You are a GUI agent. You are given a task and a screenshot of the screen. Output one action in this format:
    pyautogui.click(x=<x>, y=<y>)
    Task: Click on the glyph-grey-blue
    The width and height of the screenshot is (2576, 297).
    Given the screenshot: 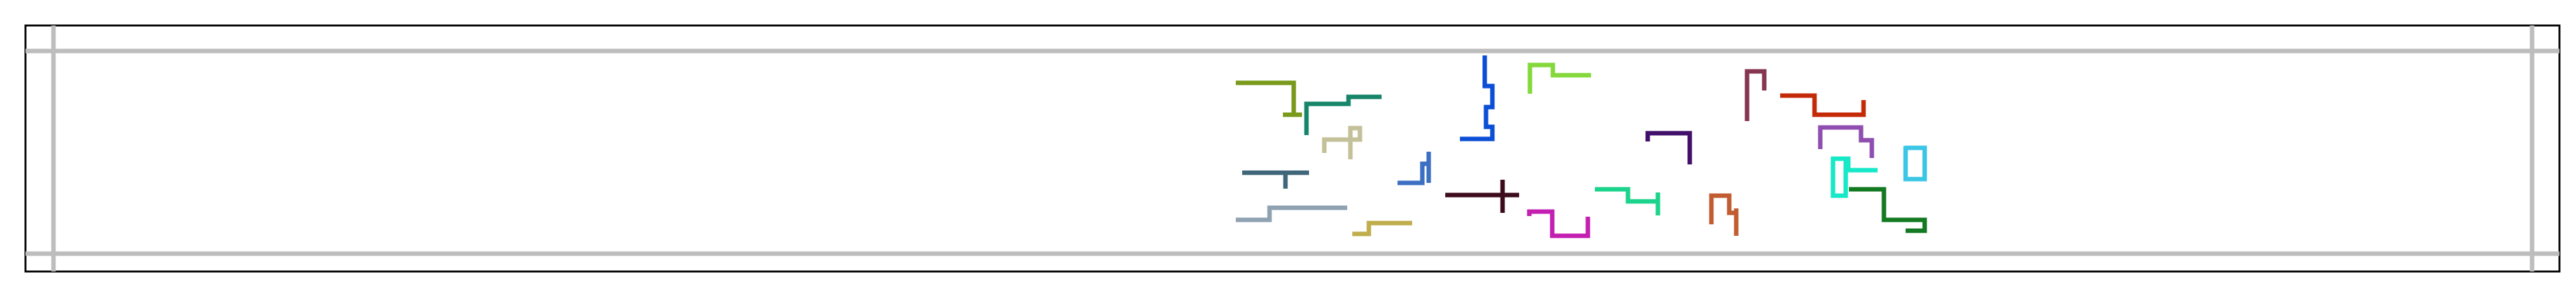 What is the action you would take?
    pyautogui.click(x=1291, y=213)
    